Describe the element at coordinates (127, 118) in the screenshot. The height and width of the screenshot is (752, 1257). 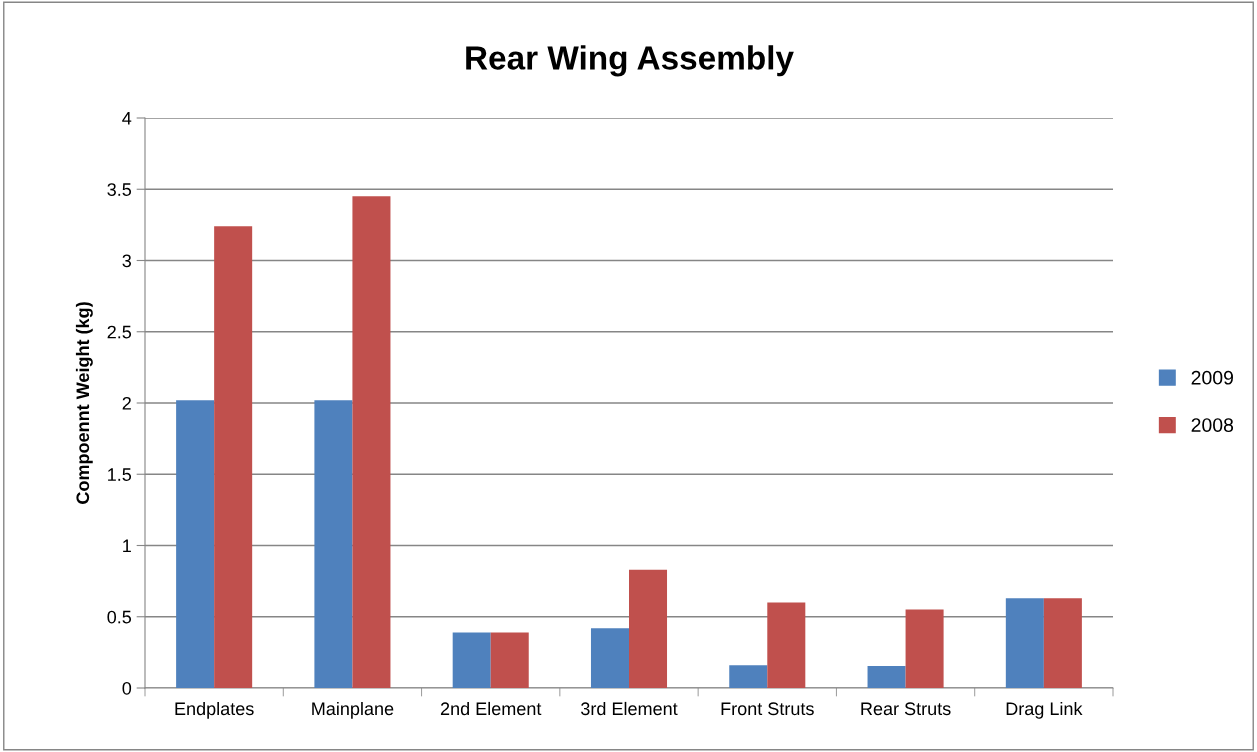
I see `y-tick-label: 4` at that location.